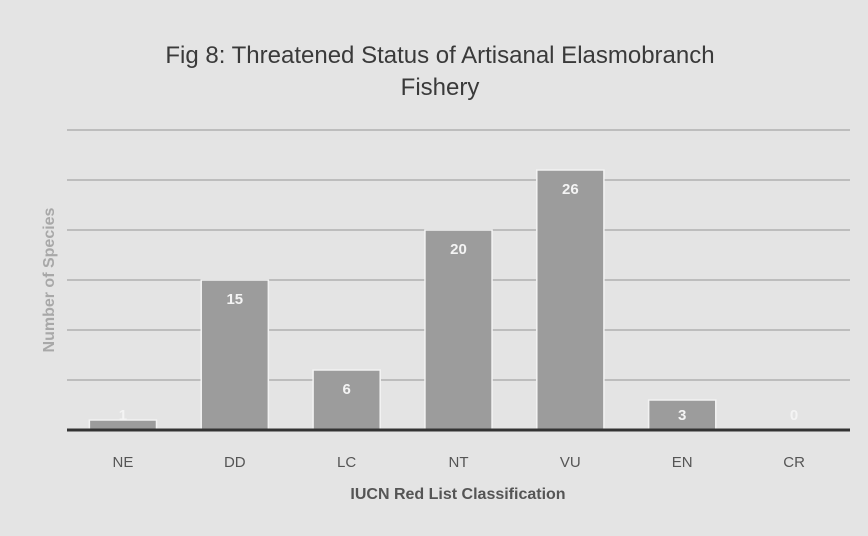 The width and height of the screenshot is (868, 536). I want to click on data-label: 15, so click(234, 299).